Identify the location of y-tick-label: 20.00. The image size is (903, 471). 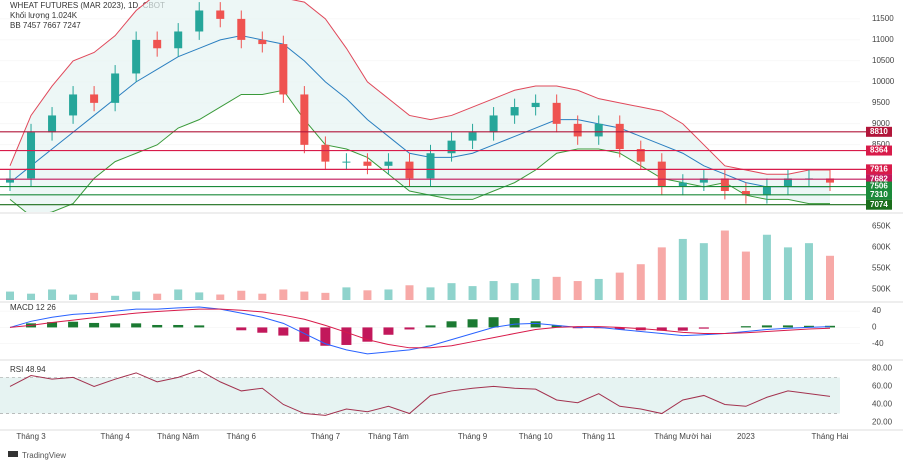
(882, 422).